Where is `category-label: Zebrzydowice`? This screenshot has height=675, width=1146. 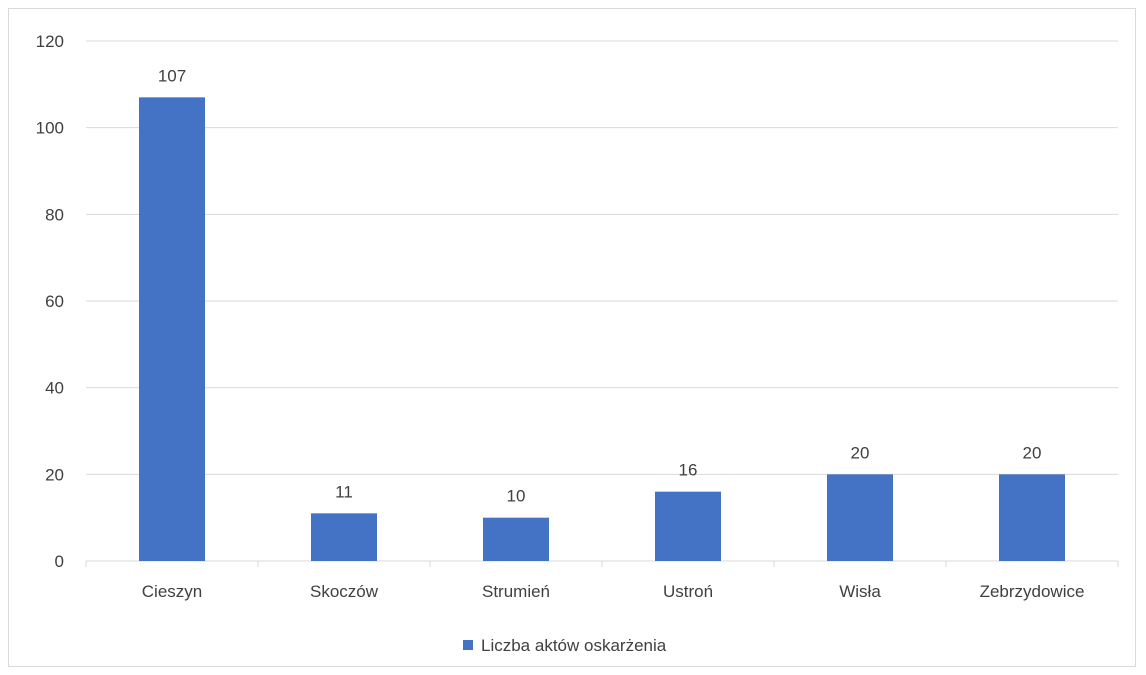 category-label: Zebrzydowice is located at coordinates (1032, 591).